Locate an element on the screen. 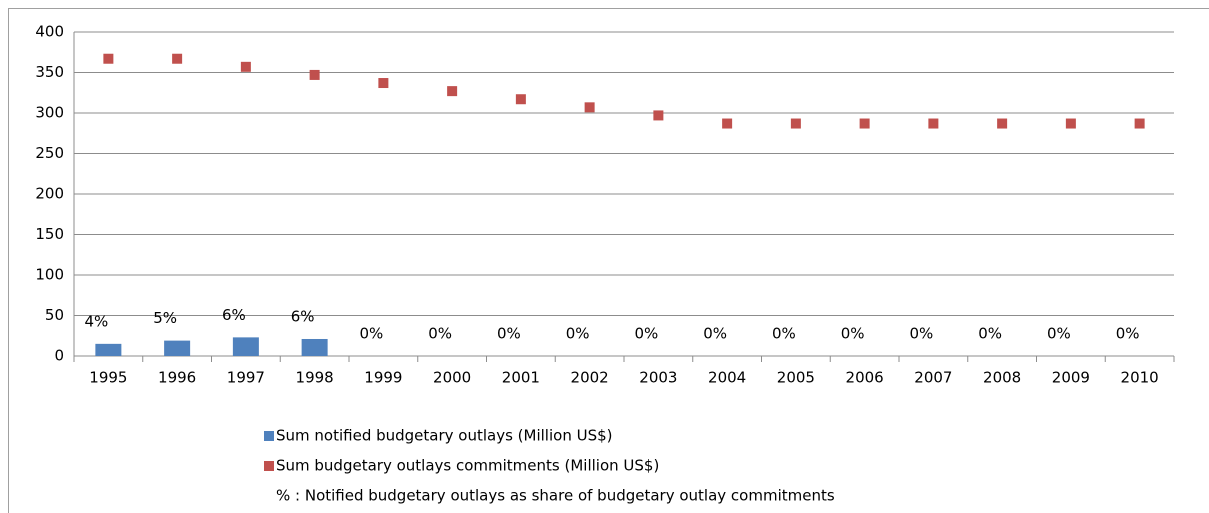 This screenshot has width=1209, height=513. x-tick-label: 2007 is located at coordinates (933, 378).